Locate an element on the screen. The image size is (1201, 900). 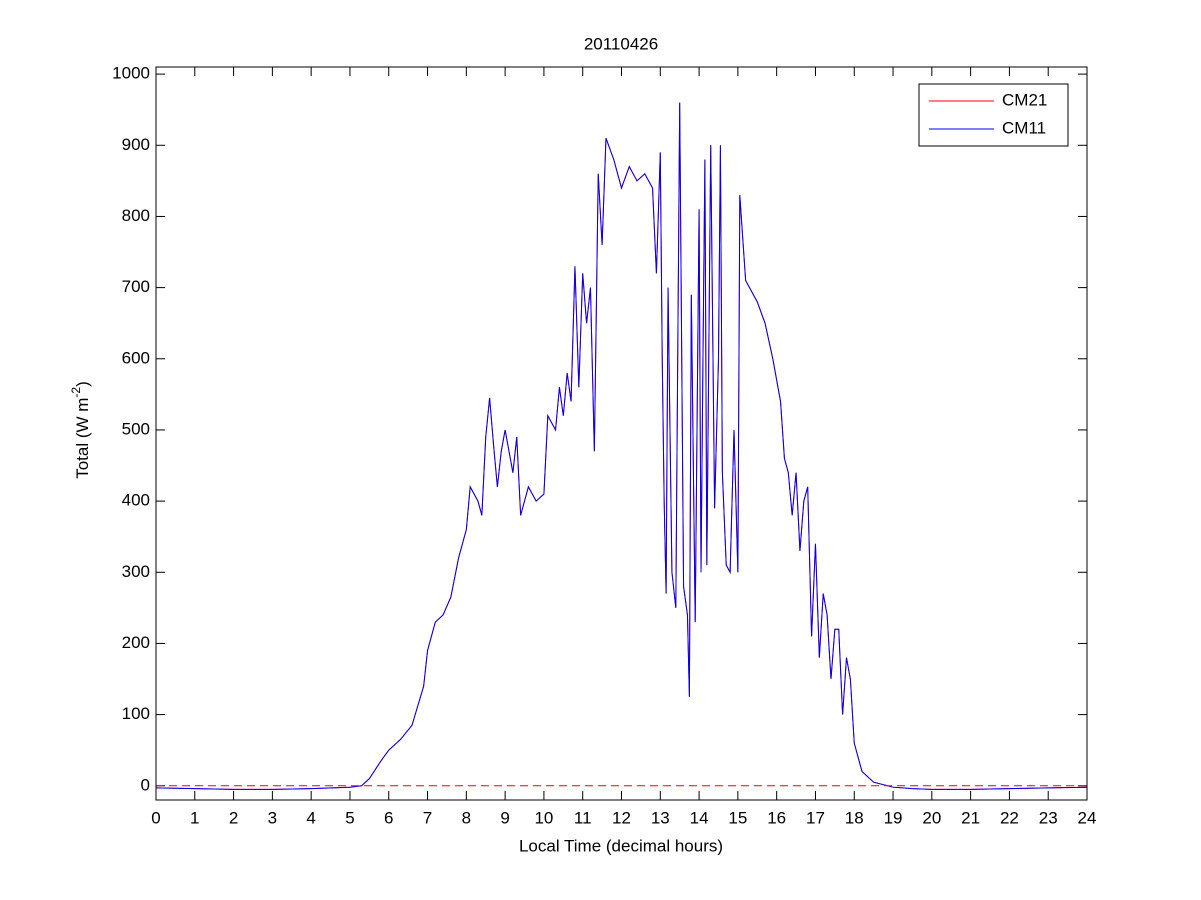
x-tick-label: 20 is located at coordinates (931, 817).